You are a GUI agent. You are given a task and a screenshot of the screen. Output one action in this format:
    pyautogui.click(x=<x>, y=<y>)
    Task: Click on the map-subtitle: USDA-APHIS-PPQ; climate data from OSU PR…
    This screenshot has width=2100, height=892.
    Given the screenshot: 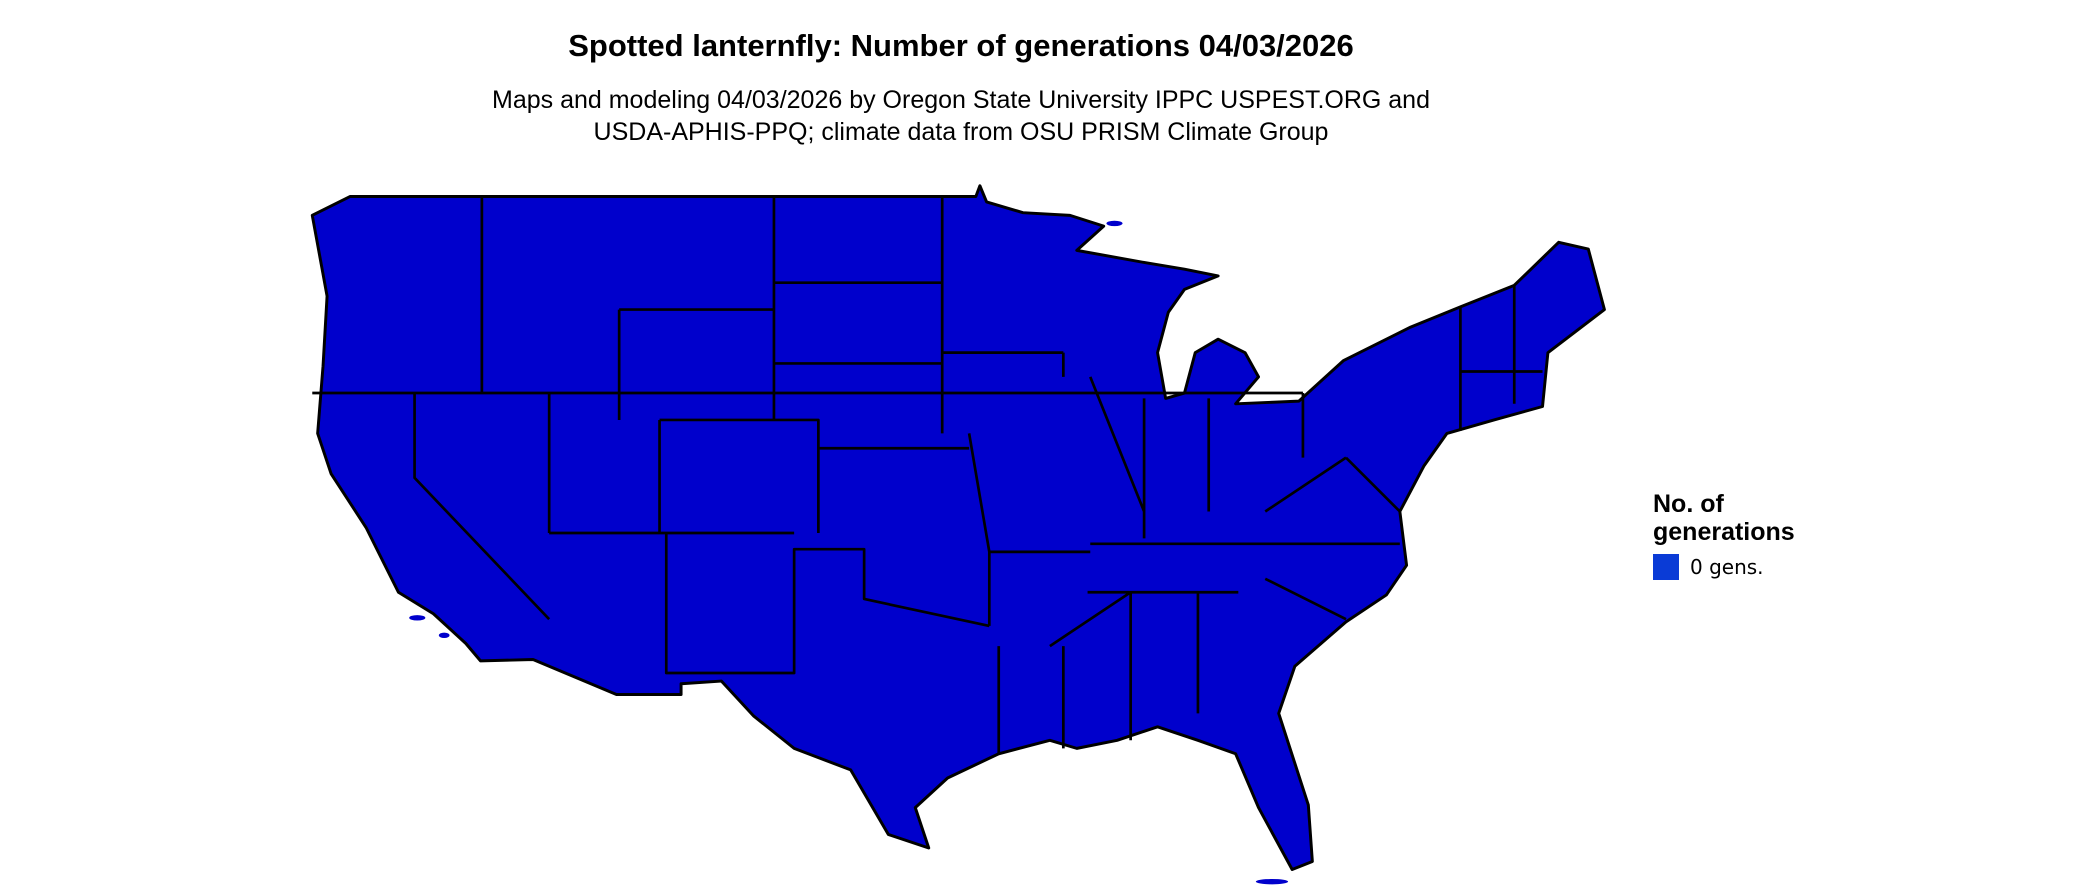 What is the action you would take?
    pyautogui.click(x=961, y=132)
    